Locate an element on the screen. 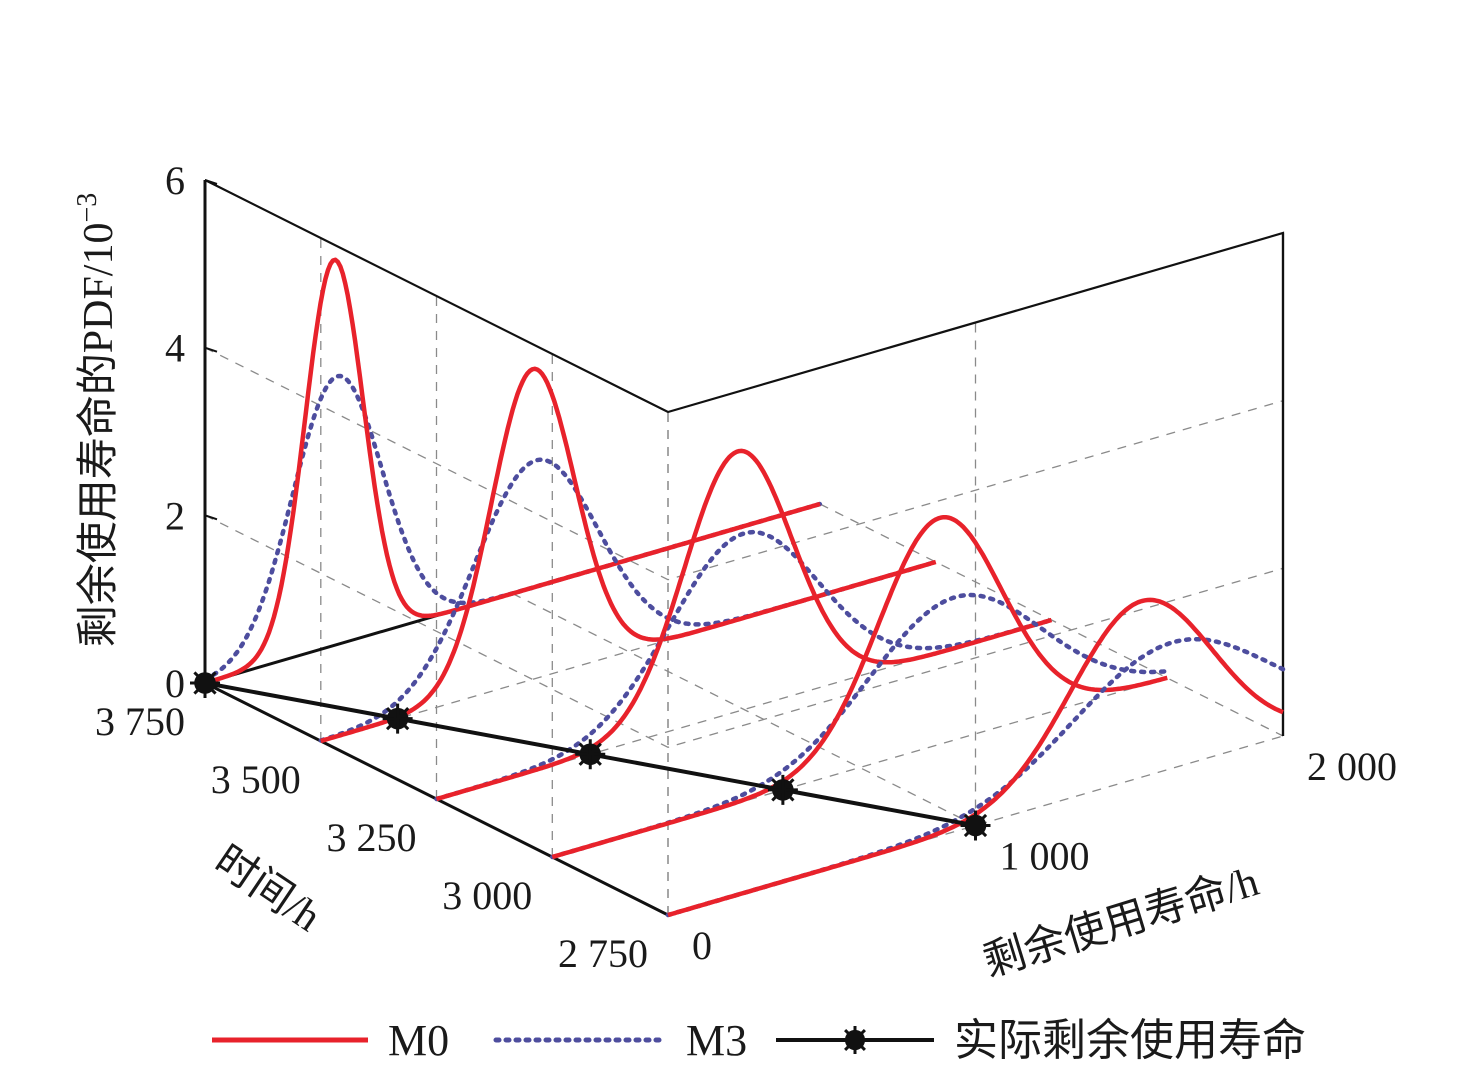 This screenshot has width=1476, height=1091. legend-layer: M0 M3 实际剩余使用寿命 is located at coordinates (759, 1040).